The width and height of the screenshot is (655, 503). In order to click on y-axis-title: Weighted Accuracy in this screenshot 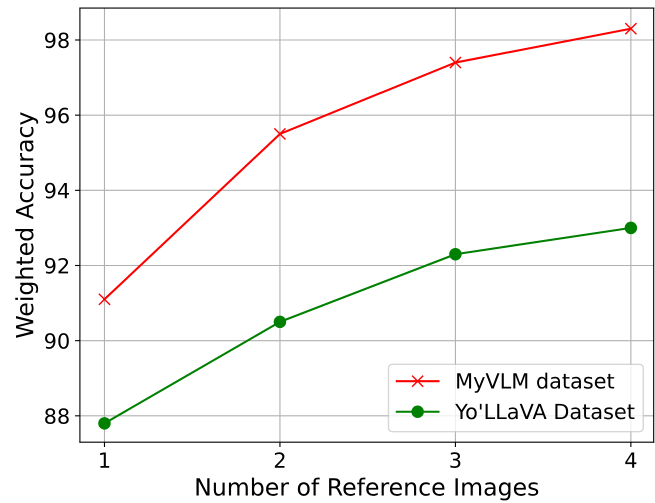, I will do `click(26, 225)`.